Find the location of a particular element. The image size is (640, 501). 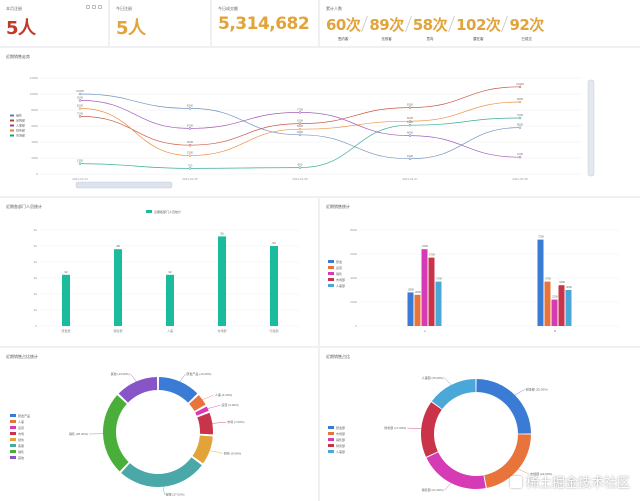

count-item: 60次签约客 is located at coordinates (343, 28).